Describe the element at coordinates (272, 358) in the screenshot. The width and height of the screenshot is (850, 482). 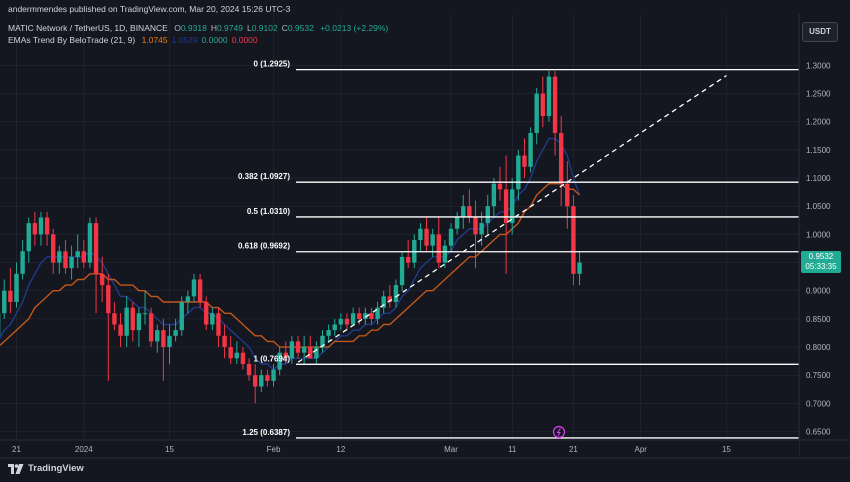
I see `fib-level-label: 1 (0.7694)` at that location.